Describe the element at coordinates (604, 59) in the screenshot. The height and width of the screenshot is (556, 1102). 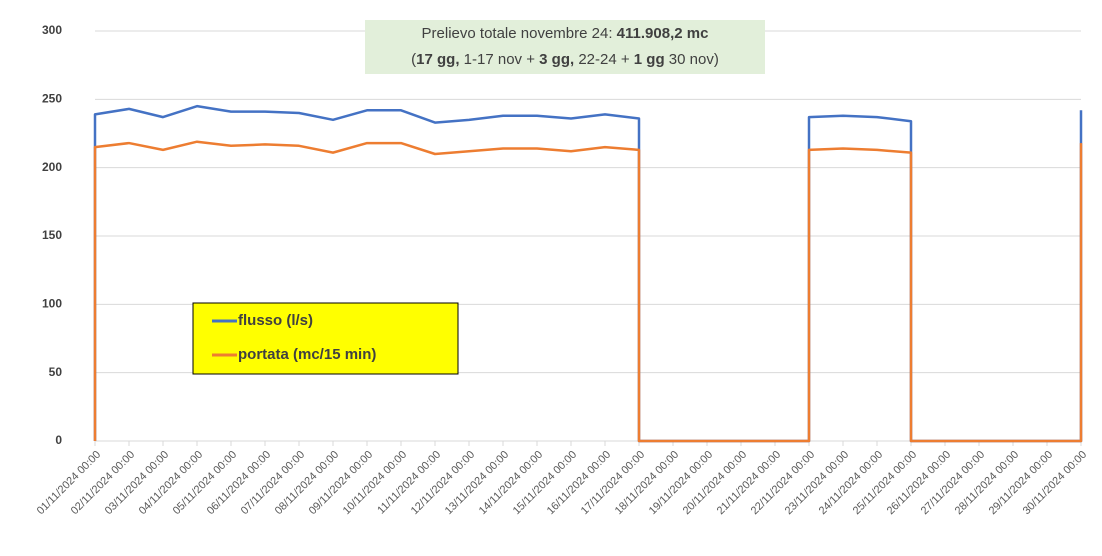
I see `annotation-part: 22-24 +` at that location.